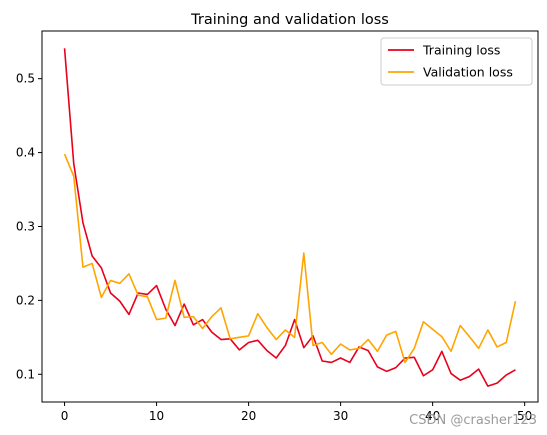  I want to click on y-tick-label: 0.3, so click(25, 226).